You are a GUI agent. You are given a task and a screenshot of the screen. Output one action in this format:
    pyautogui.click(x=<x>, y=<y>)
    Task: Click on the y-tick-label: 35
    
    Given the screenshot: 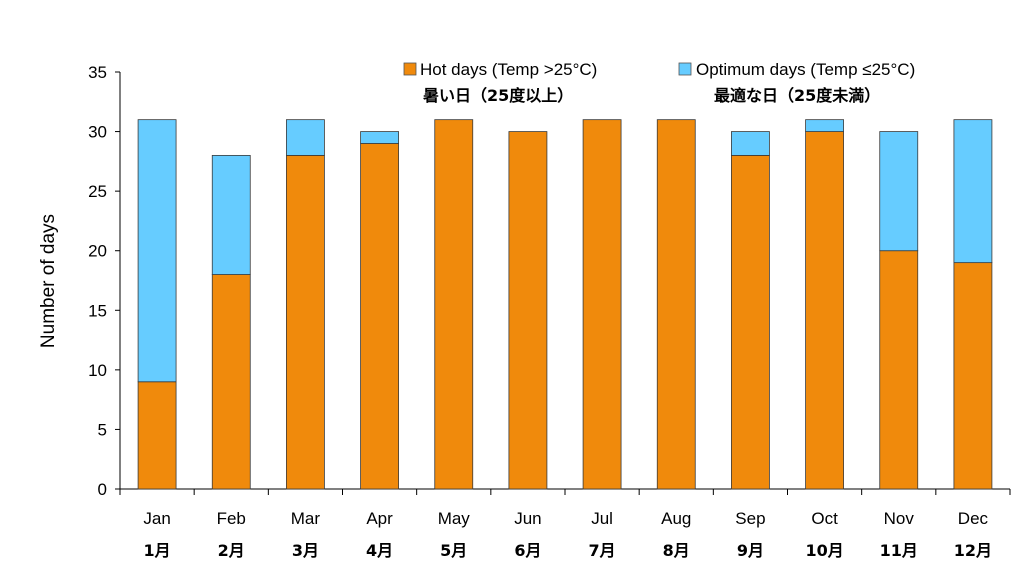 What is the action you would take?
    pyautogui.click(x=97, y=72)
    